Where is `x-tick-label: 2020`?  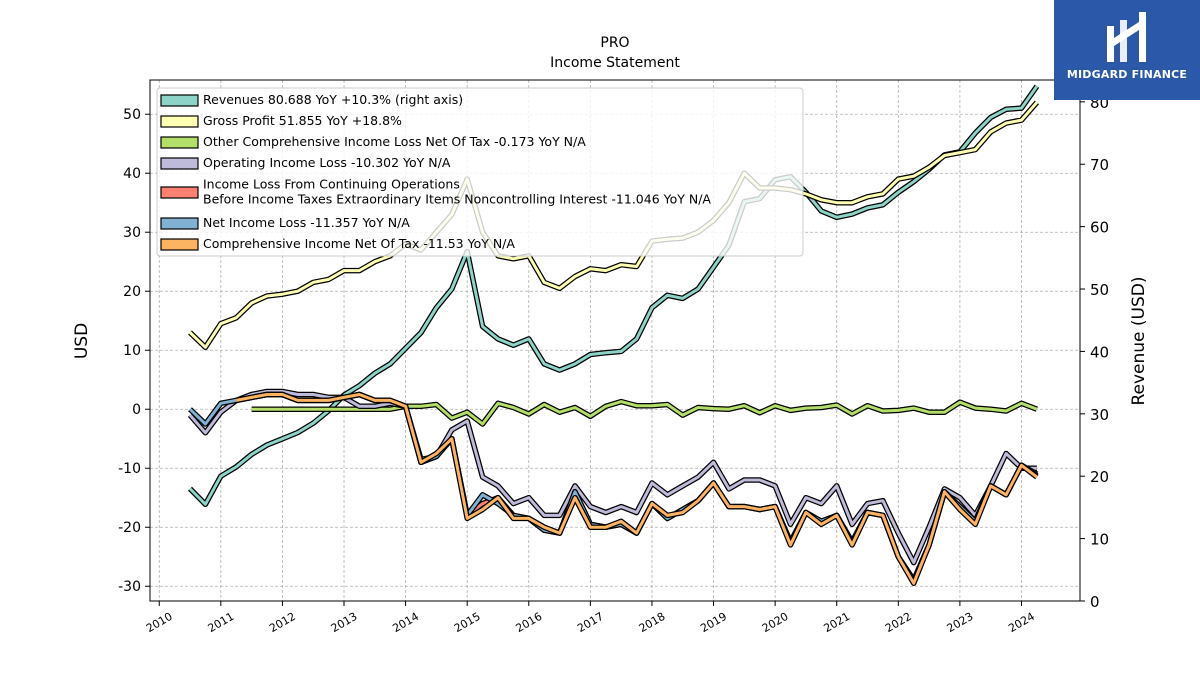
x-tick-label: 2020 is located at coordinates (775, 622).